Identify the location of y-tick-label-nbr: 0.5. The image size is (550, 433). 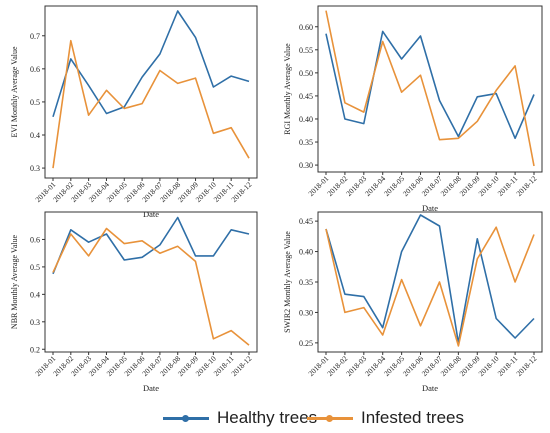
(35, 267).